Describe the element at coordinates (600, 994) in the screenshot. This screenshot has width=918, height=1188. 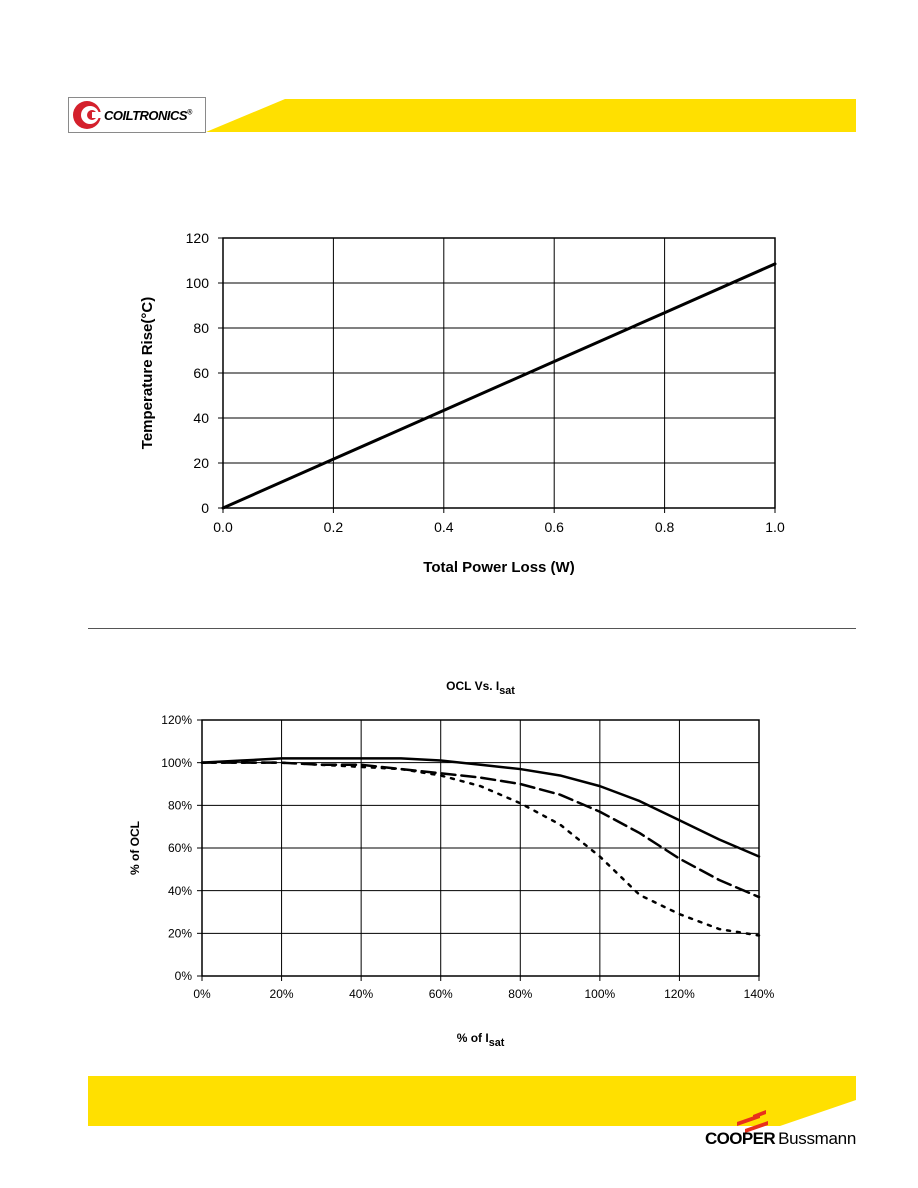
I see `x-tick-label: 100%` at that location.